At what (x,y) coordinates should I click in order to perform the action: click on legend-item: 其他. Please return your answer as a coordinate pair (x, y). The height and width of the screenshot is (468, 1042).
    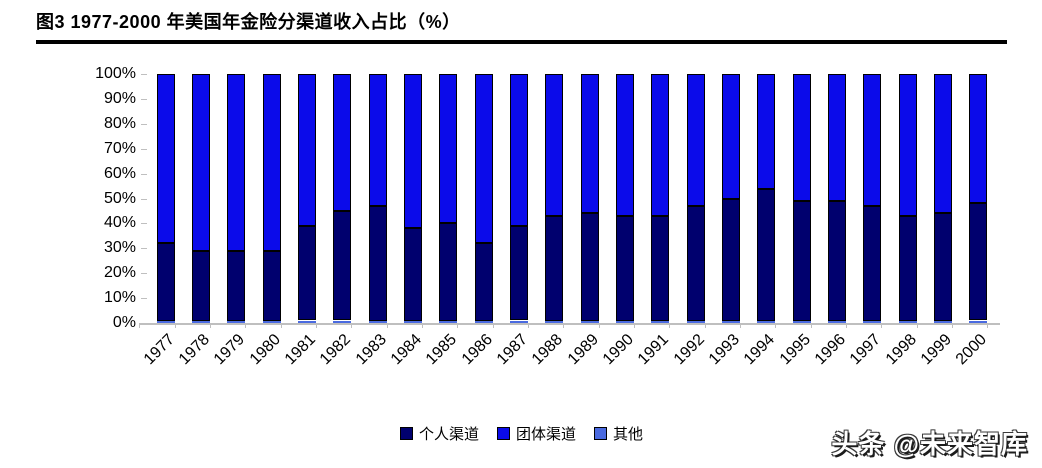
    Looking at the image, I should click on (618, 433).